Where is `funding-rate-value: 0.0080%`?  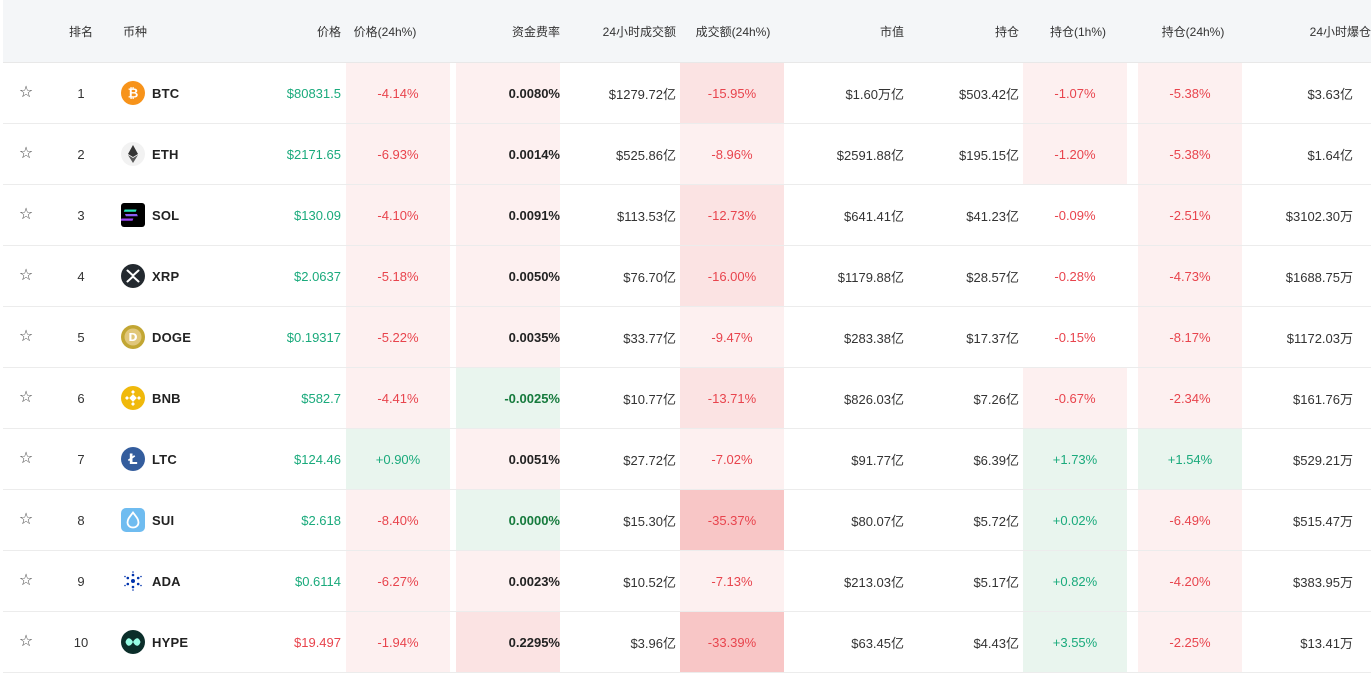
funding-rate-value: 0.0080% is located at coordinates (534, 93).